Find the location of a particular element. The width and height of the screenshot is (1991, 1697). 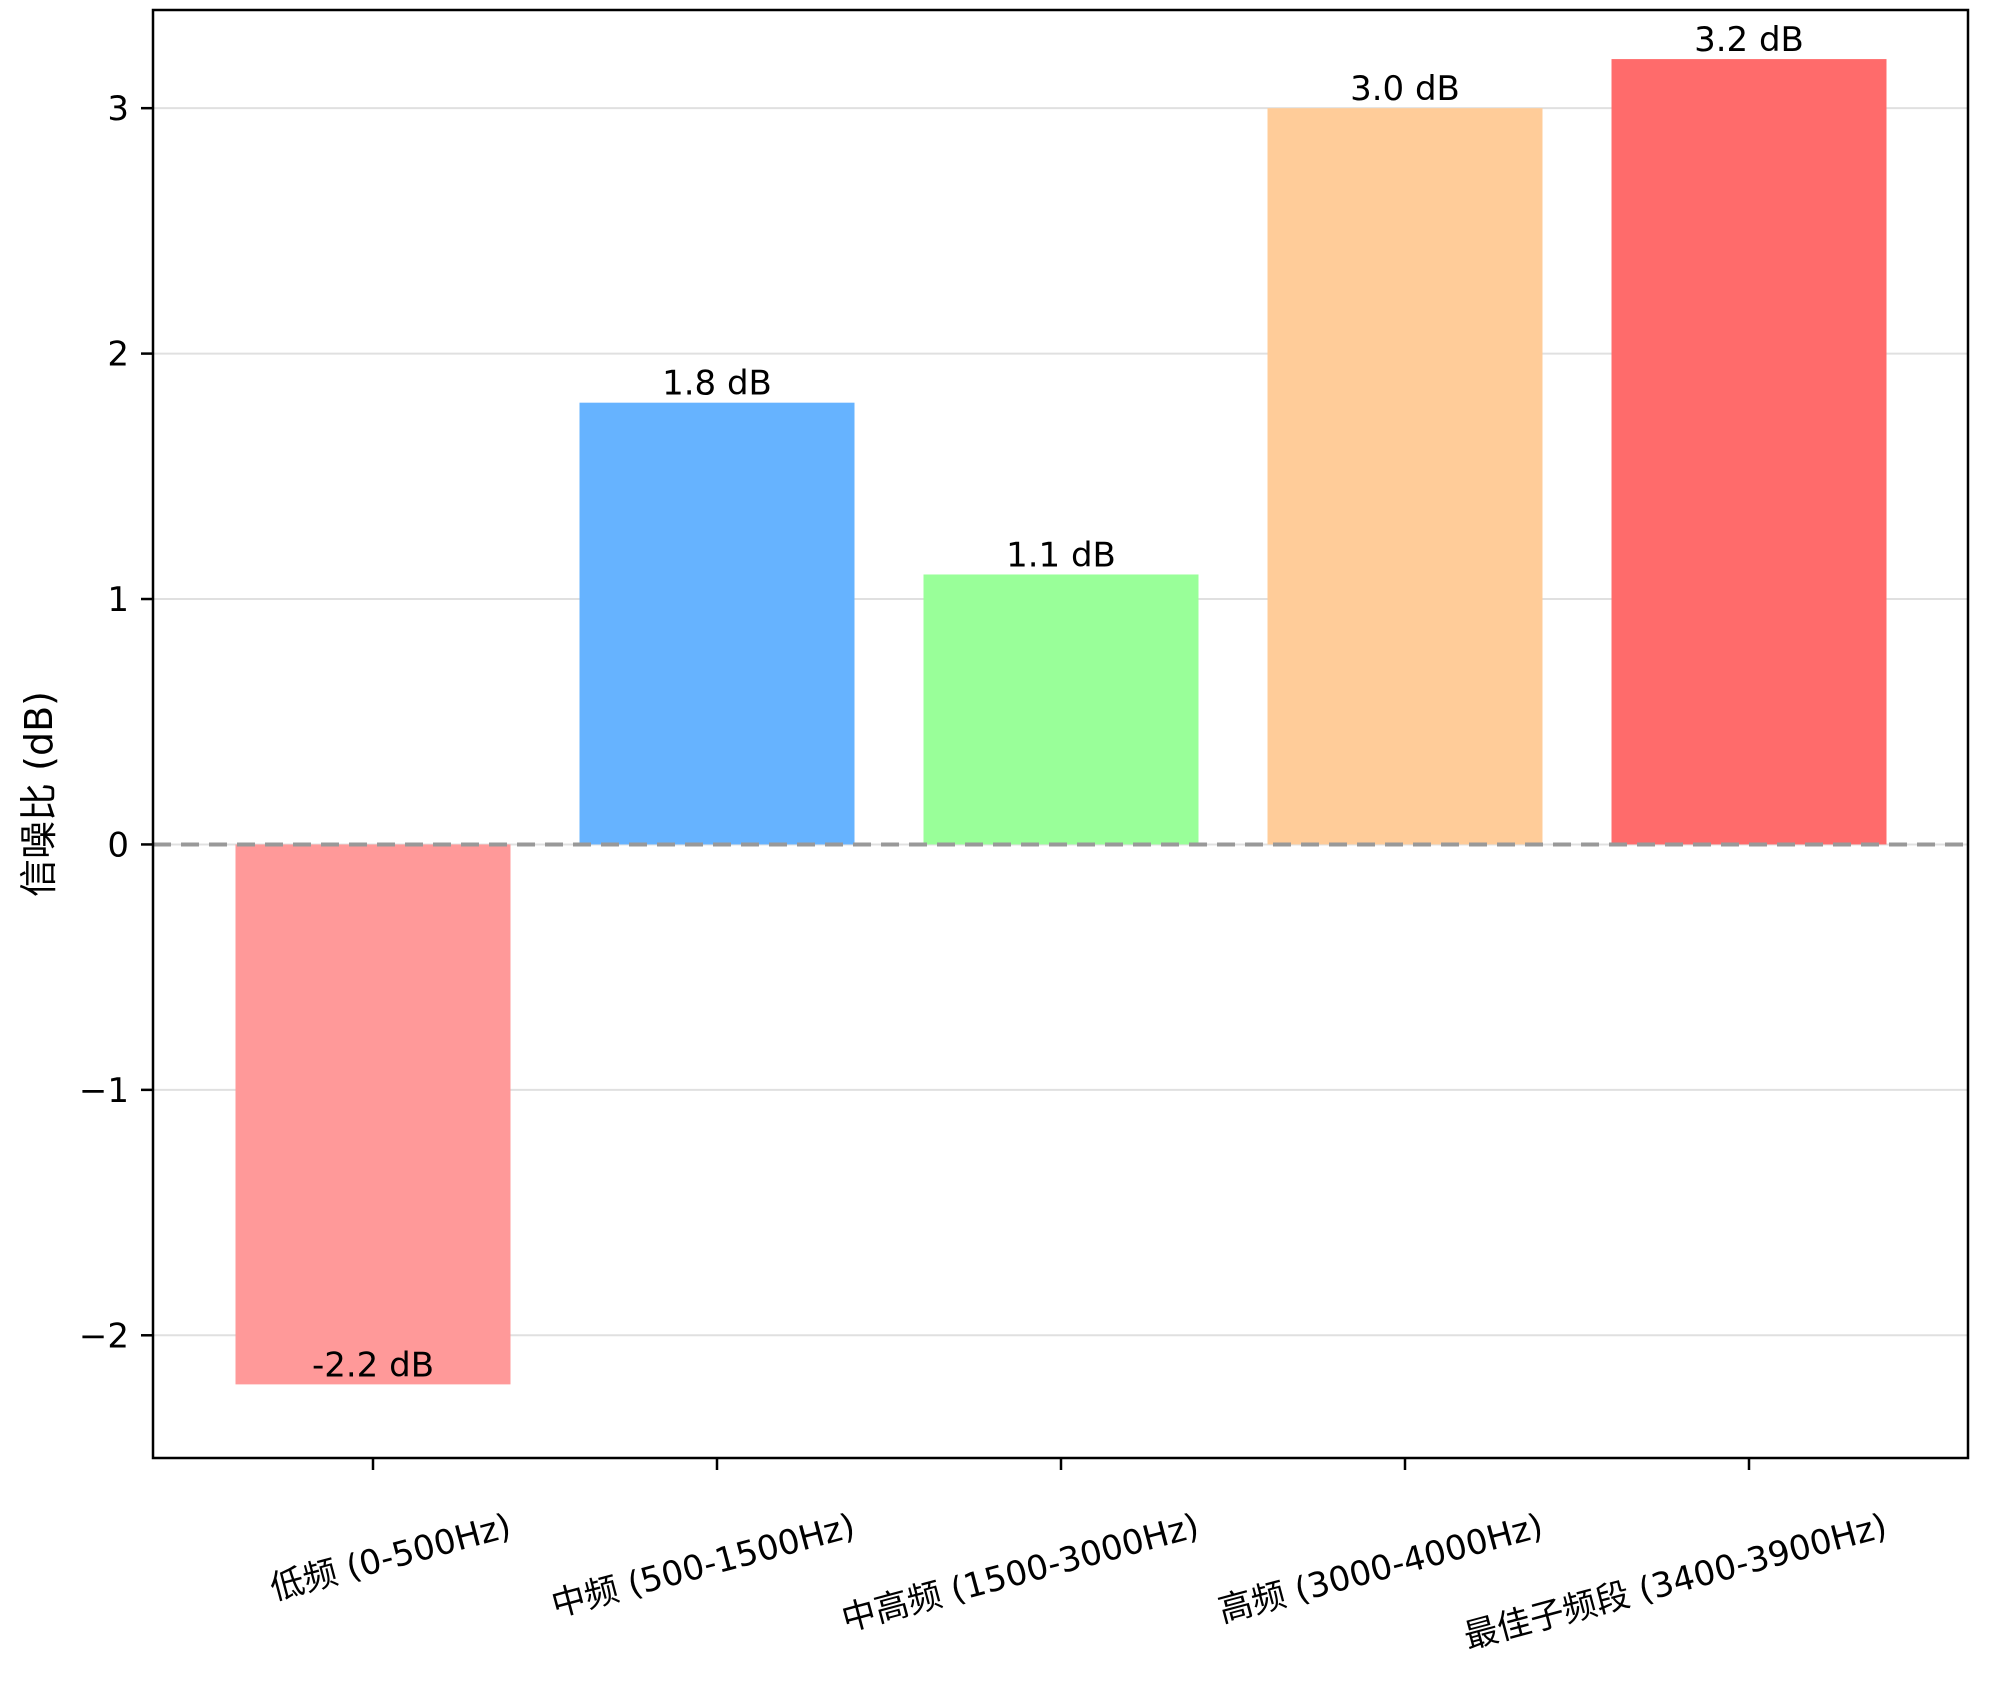

y-tick-label: 2 is located at coordinates (118, 355).